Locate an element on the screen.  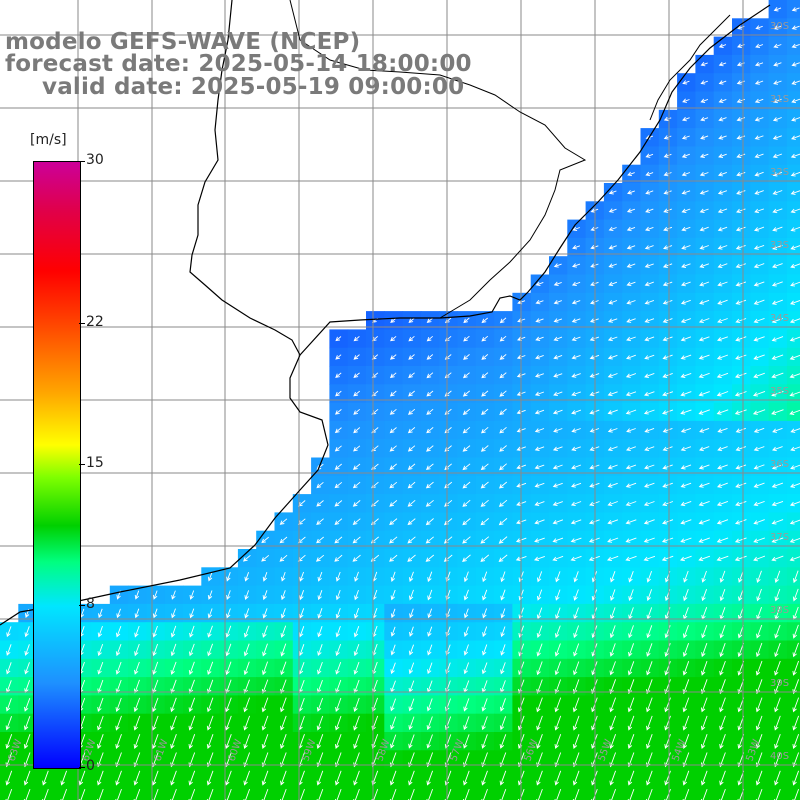
latitude-label: 38S is located at coordinates (779, 610).